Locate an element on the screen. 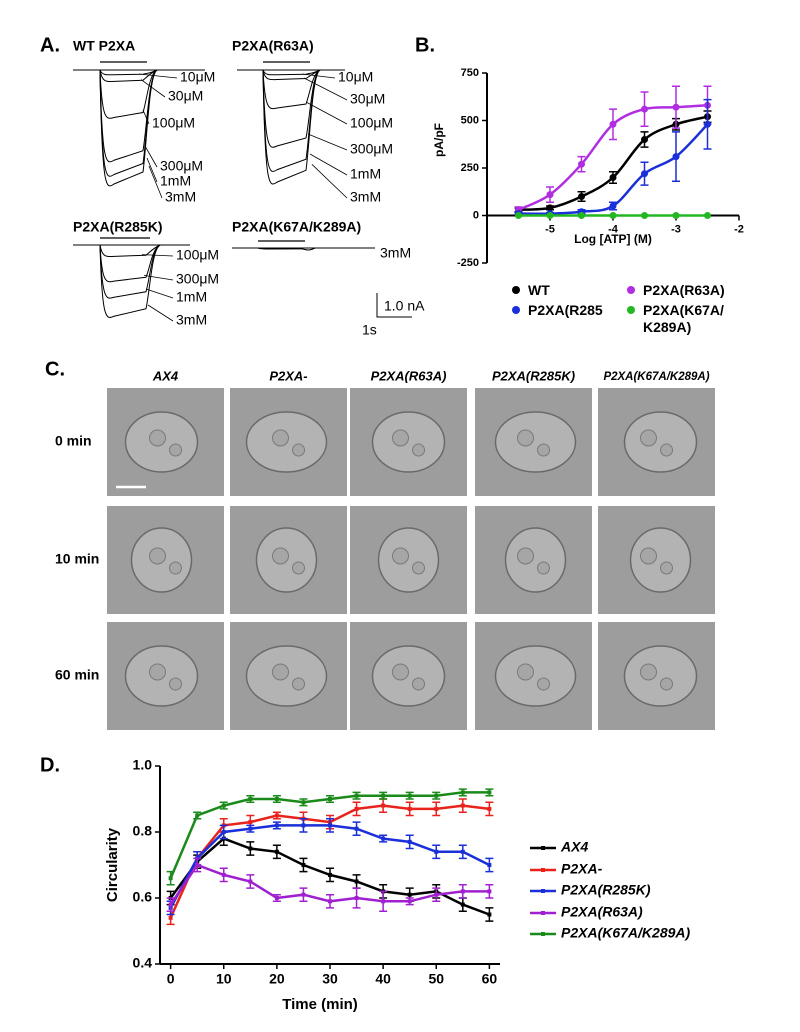 The width and height of the screenshot is (800, 1032). x-tick-label: 0 is located at coordinates (171, 979).